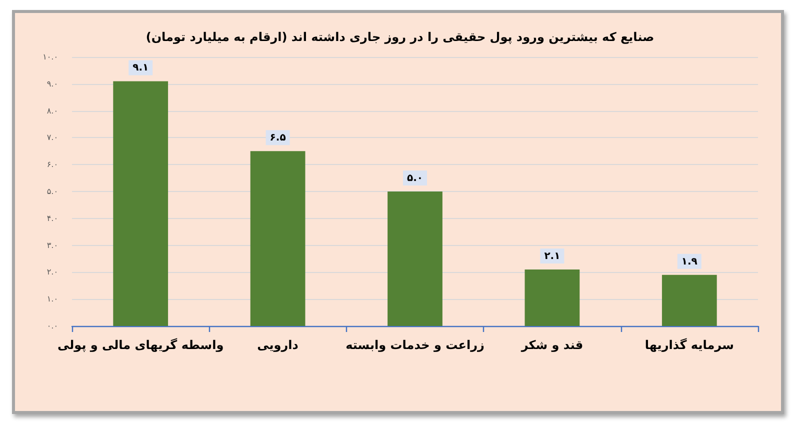  What do you see at coordinates (141, 345) in the screenshot?
I see `x-tick-label: واسطه گریهای مالی و پولی` at bounding box center [141, 345].